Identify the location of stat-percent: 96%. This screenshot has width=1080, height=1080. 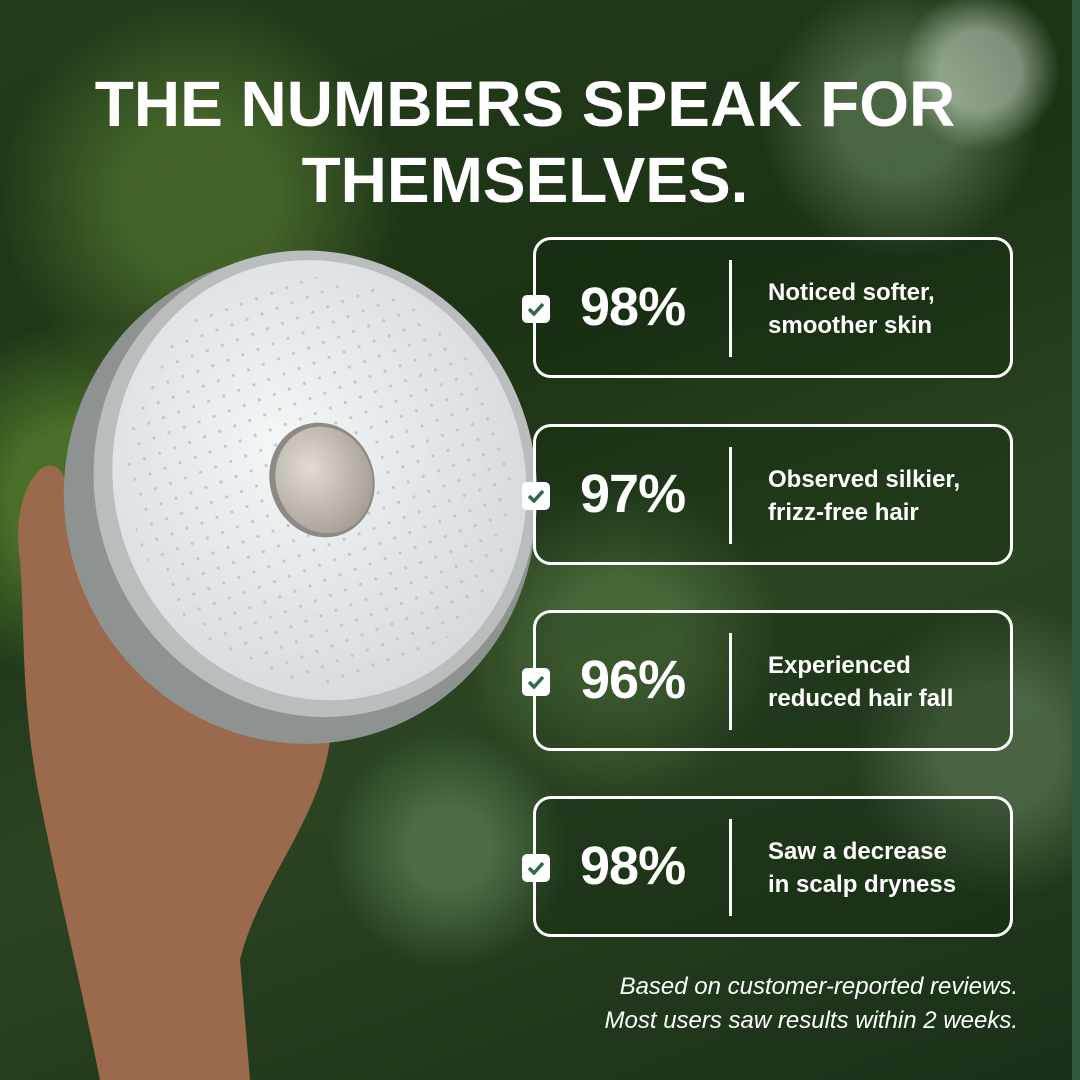
(633, 680).